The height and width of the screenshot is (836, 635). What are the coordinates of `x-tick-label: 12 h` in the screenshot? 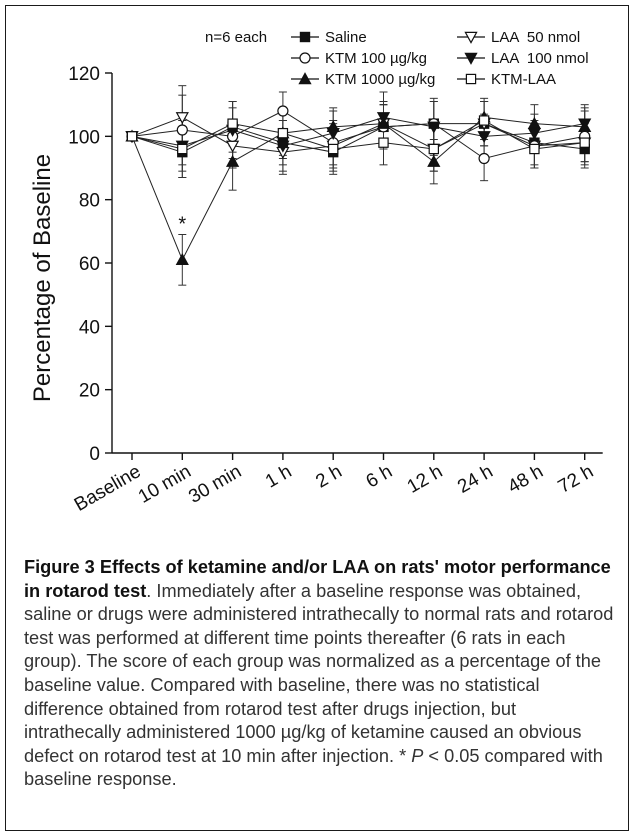 It's located at (425, 479).